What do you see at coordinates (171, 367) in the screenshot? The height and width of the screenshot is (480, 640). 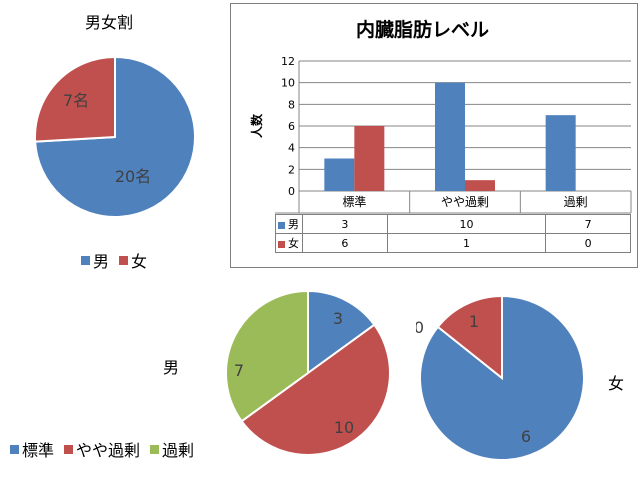 I see `male-pie-title: 男` at bounding box center [171, 367].